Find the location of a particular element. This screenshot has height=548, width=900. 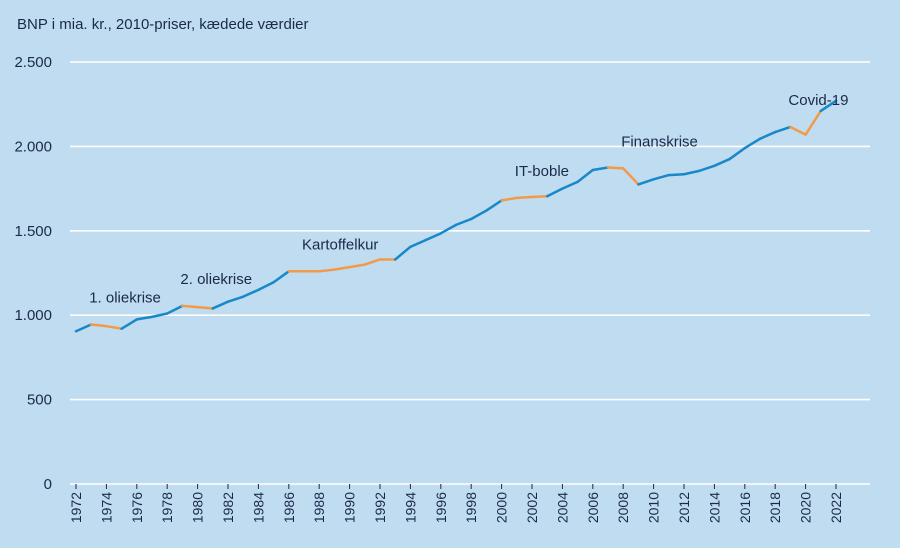

annotation-label: 1. oliekrise is located at coordinates (125, 297).